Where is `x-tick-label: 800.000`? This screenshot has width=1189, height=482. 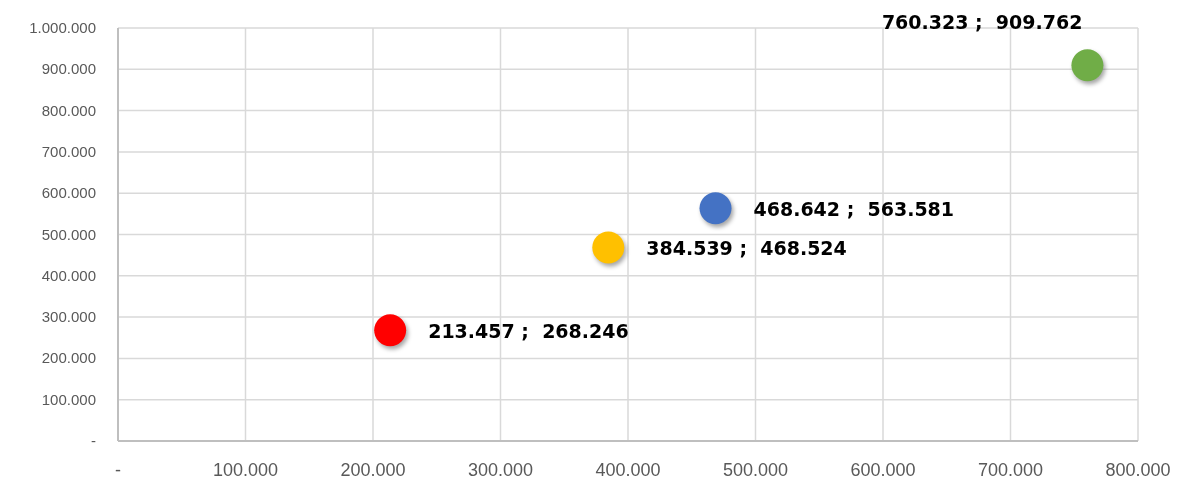
x-tick-label: 800.000 is located at coordinates (1138, 470).